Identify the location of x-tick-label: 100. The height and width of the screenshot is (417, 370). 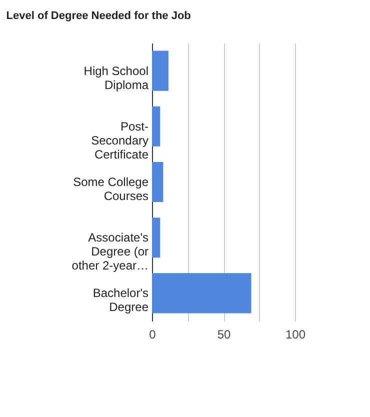
(295, 335).